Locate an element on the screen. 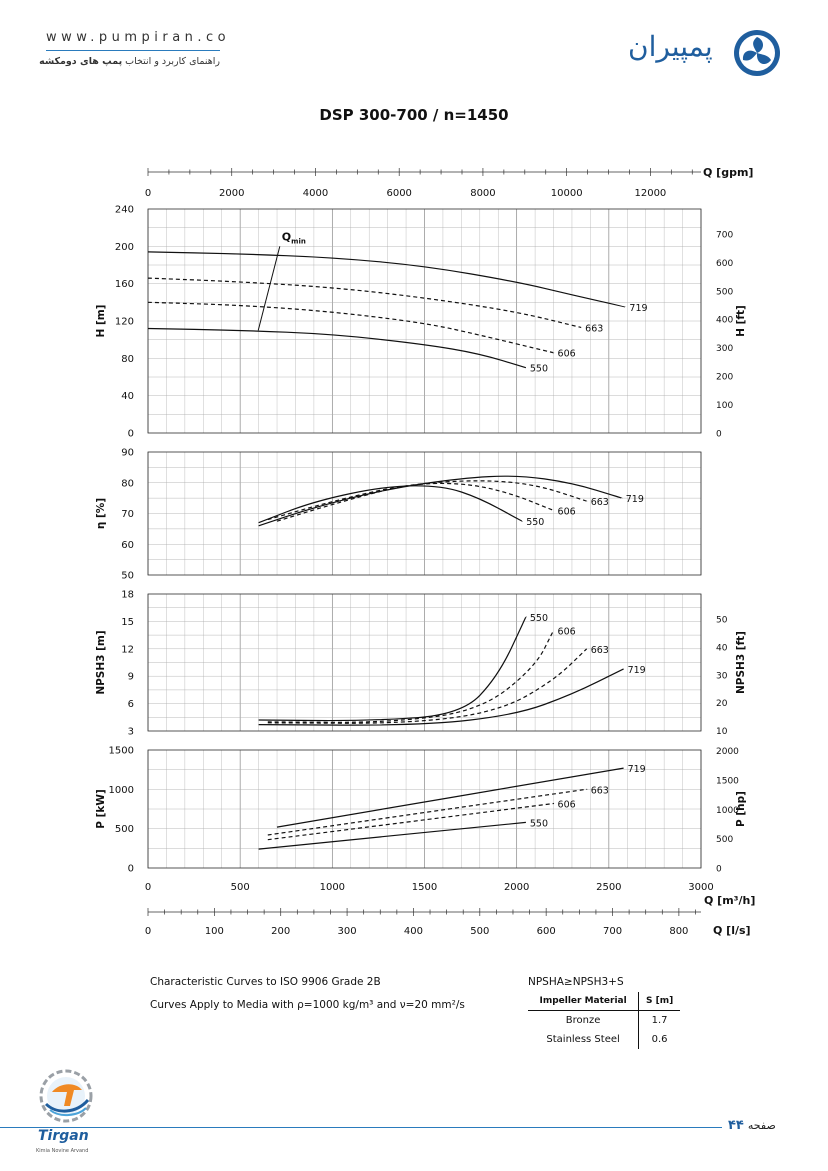 The width and height of the screenshot is (828, 1171). y-axis-label: NPSH3 [m] is located at coordinates (101, 662).